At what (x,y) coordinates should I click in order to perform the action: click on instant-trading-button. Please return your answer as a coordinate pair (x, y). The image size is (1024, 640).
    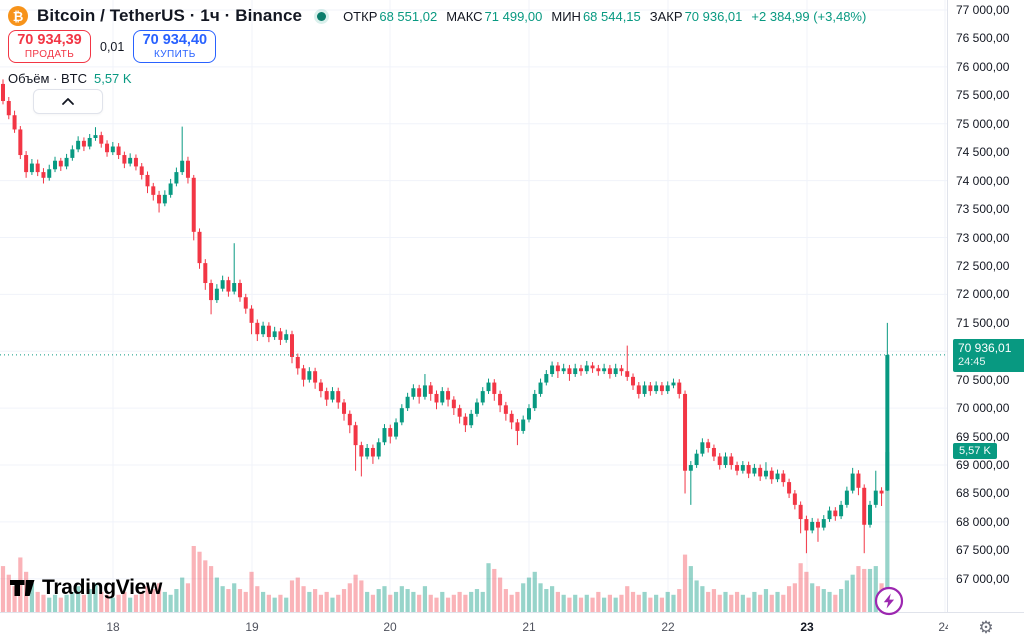
    Looking at the image, I should click on (889, 601).